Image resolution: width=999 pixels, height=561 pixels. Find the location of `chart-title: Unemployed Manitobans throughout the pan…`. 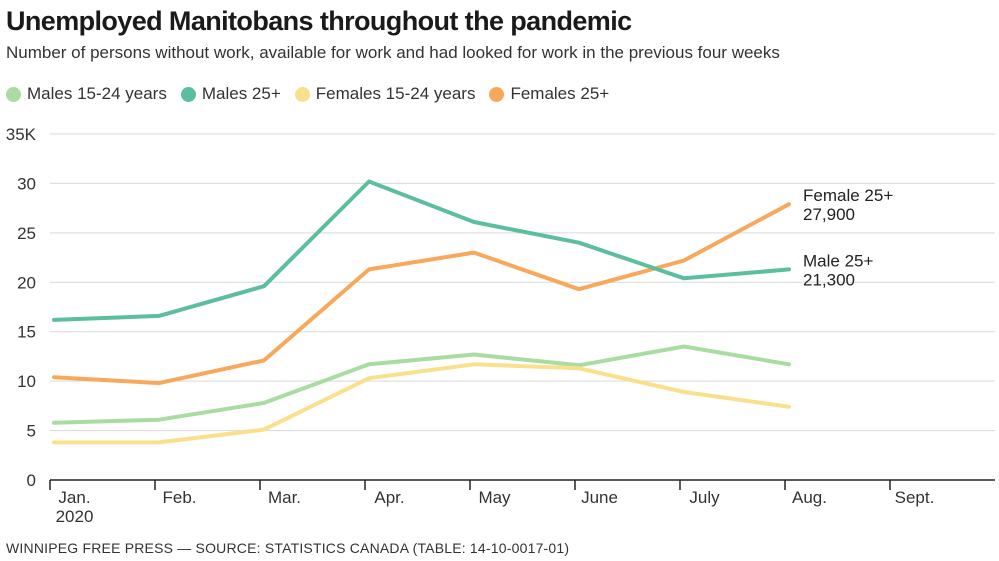

chart-title: Unemployed Manitobans throughout the pan… is located at coordinates (319, 21).